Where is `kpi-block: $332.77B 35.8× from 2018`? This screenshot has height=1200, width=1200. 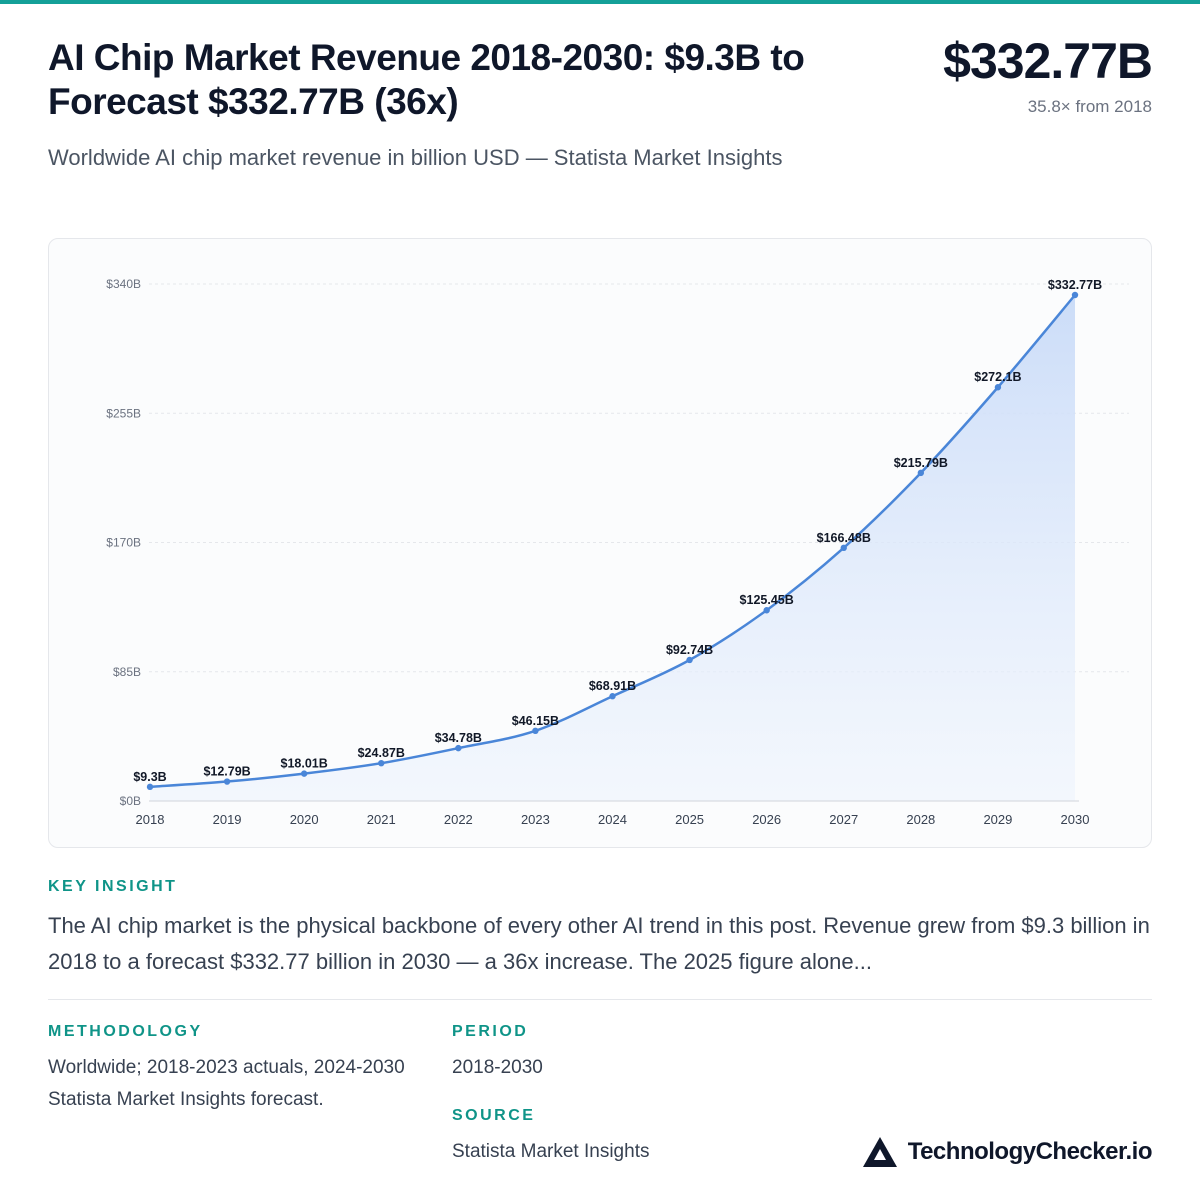
kpi-block: $332.77B 35.8× from 2018 is located at coordinates (1048, 76).